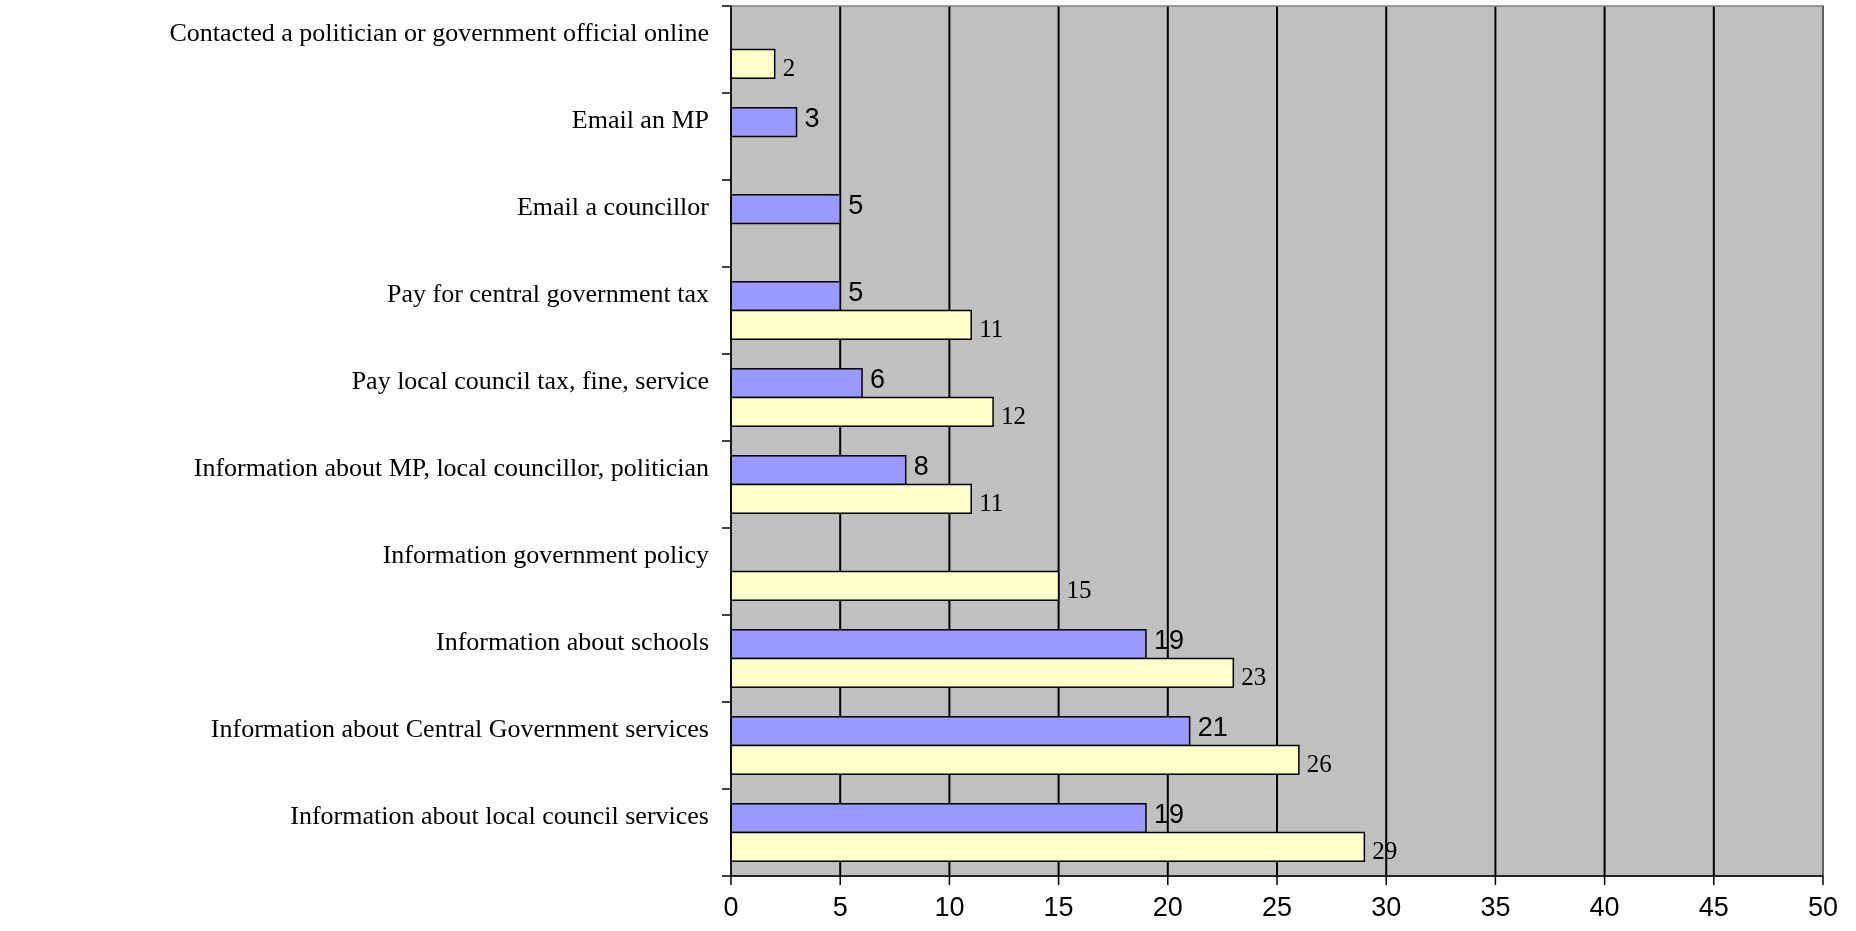  What do you see at coordinates (921, 466) in the screenshot?
I see `data-label: 8` at bounding box center [921, 466].